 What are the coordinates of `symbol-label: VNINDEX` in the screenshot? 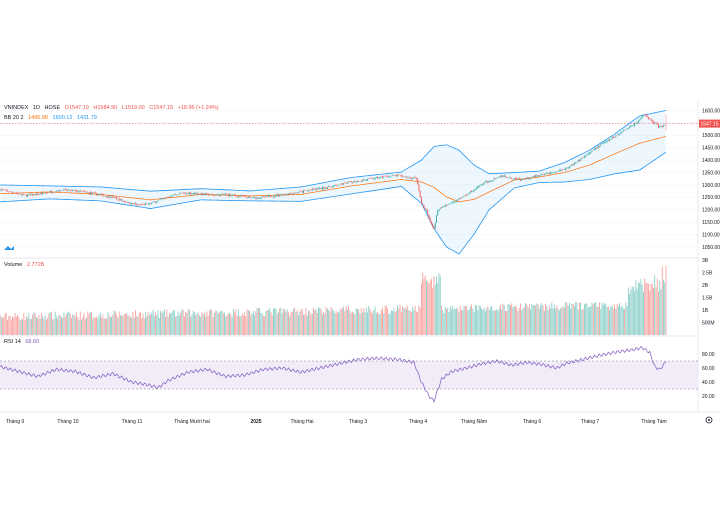 It's located at (16, 108).